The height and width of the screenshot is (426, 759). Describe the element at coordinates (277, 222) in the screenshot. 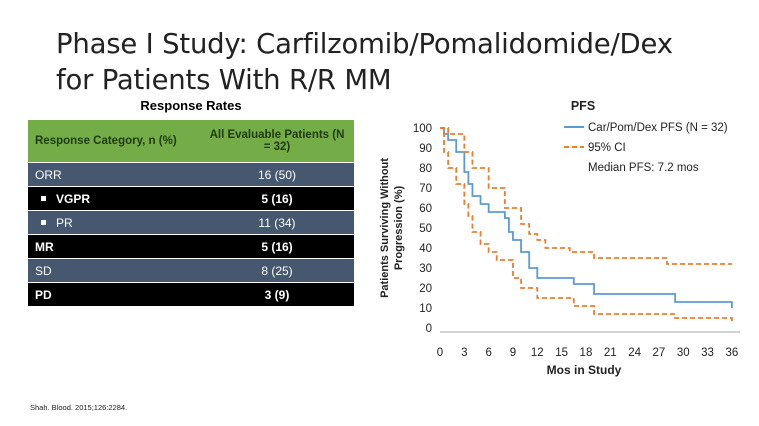

I see `row-value: 11 (34)` at that location.